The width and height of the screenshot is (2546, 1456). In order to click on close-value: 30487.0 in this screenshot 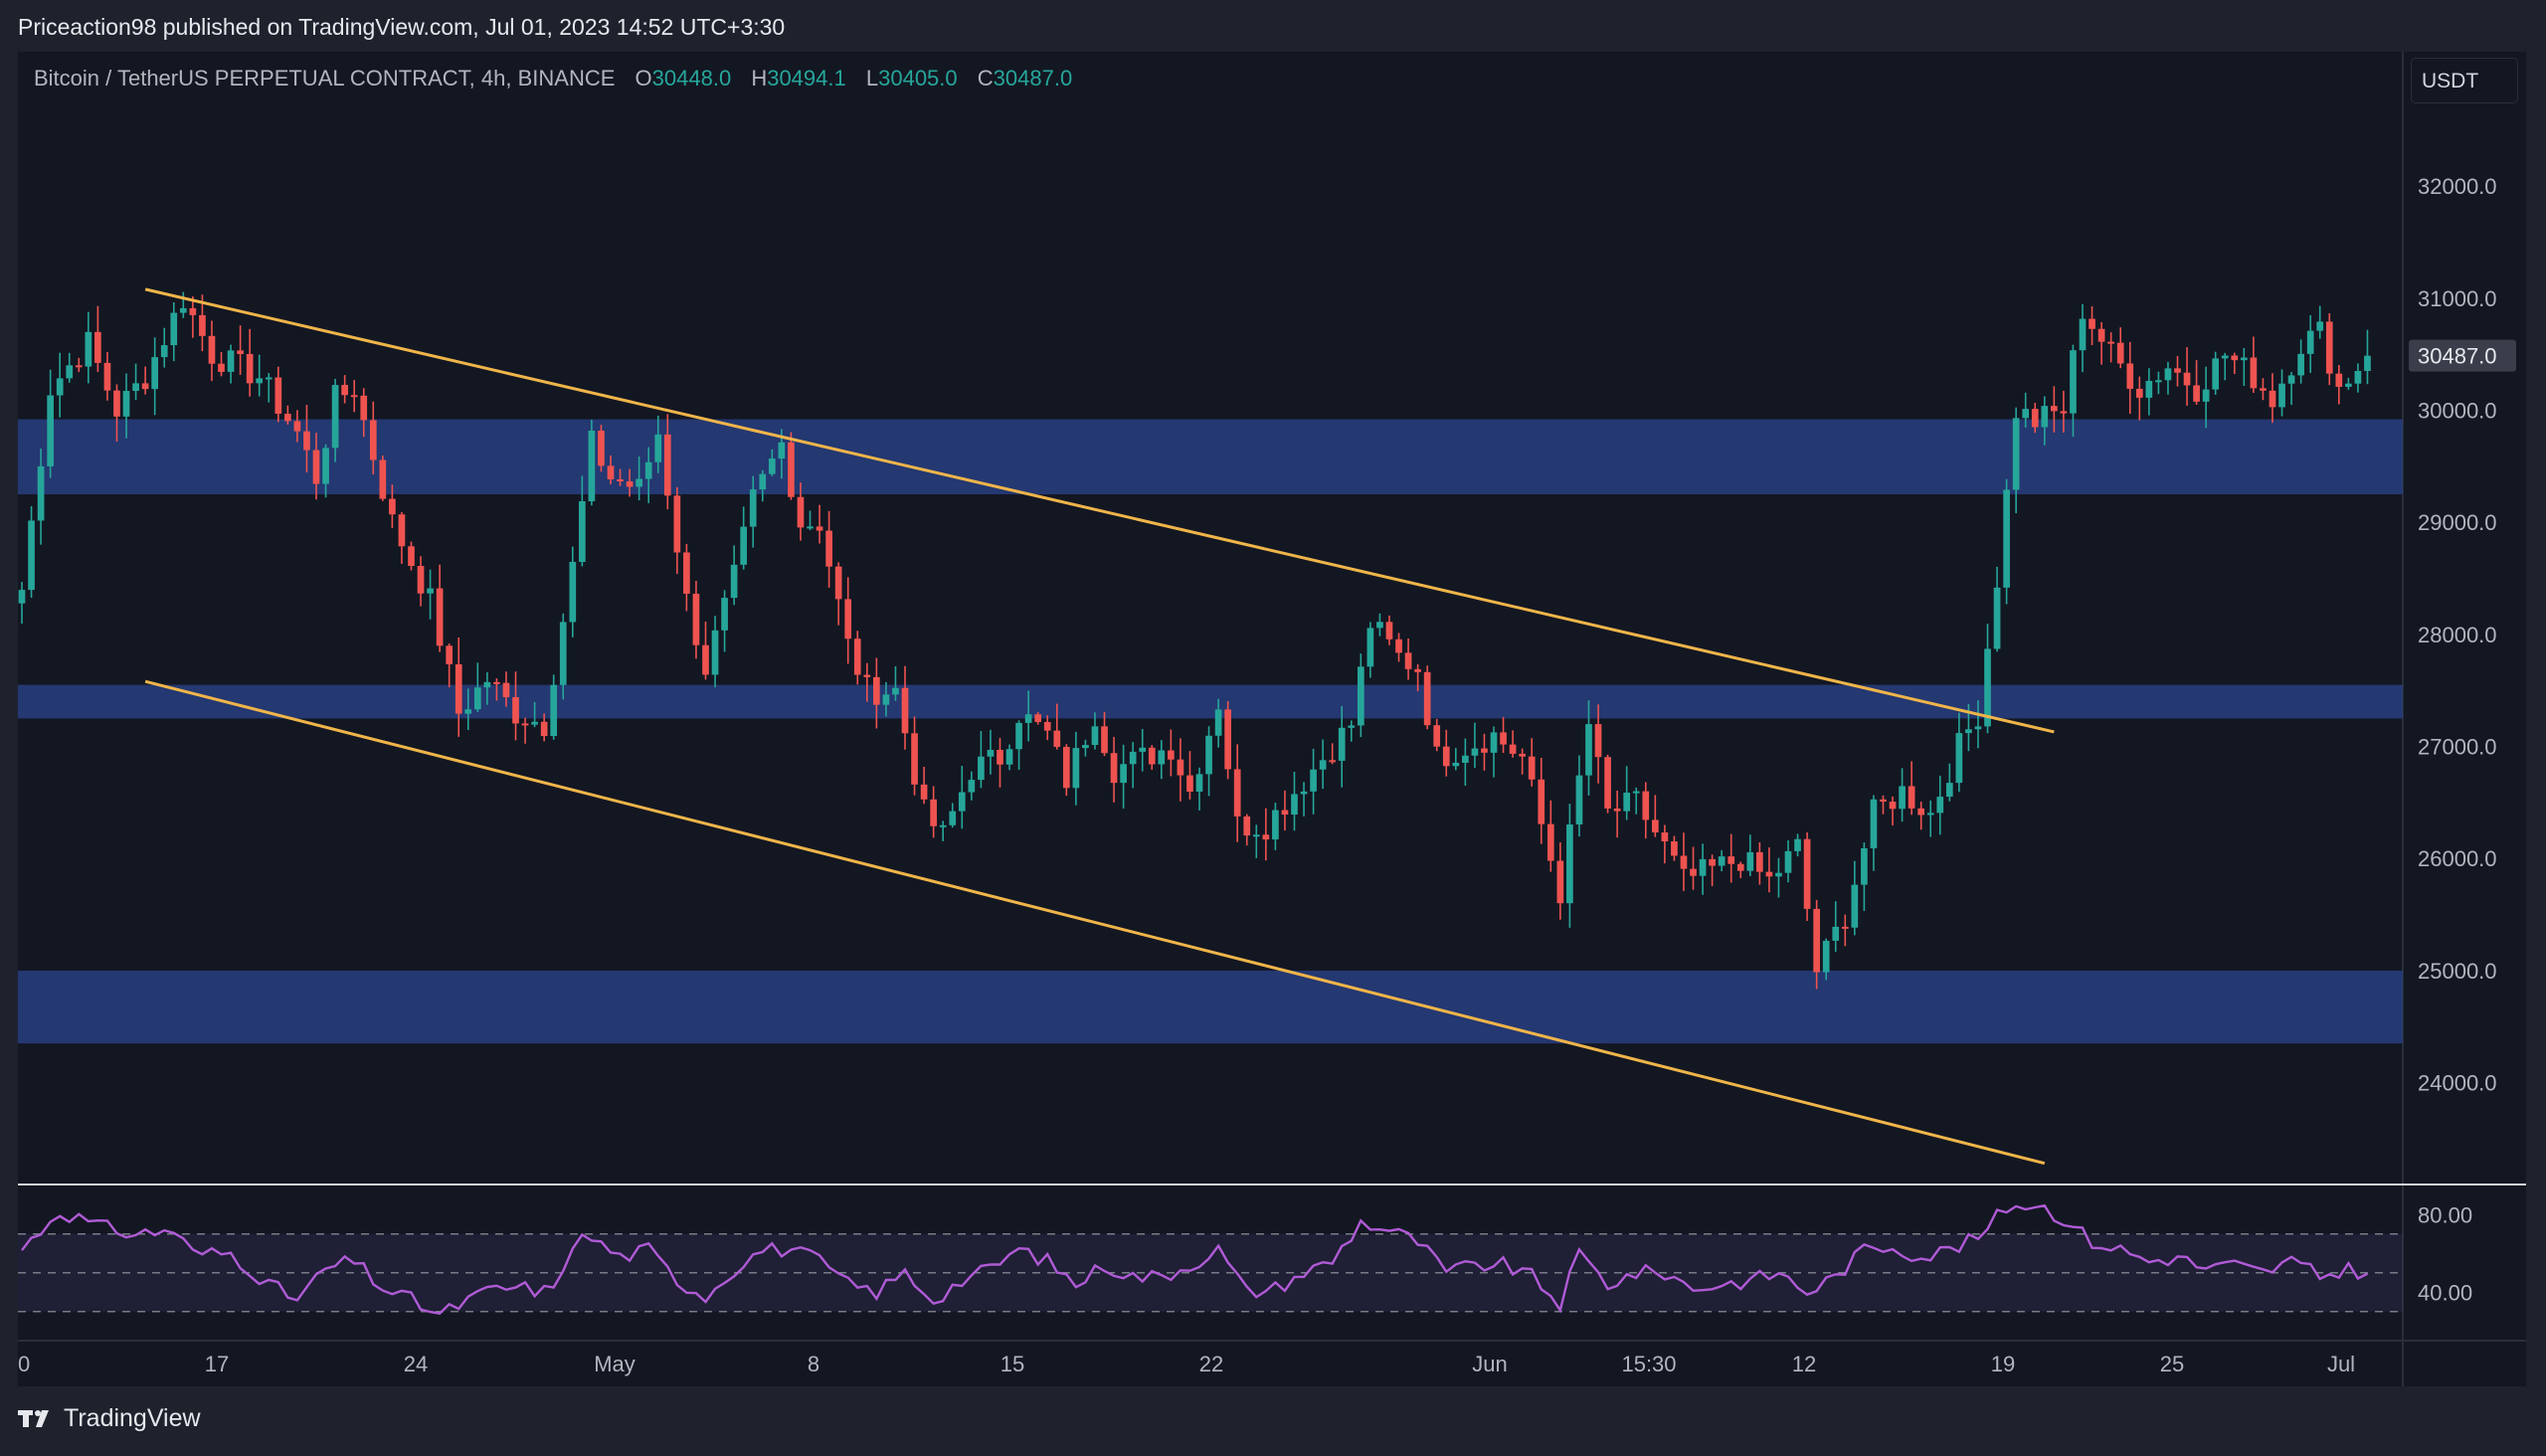, I will do `click(1033, 78)`.